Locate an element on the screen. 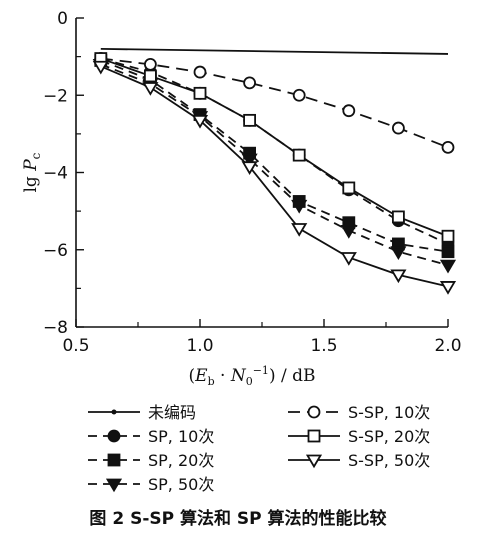 This screenshot has height=541, width=477. legend-label: S-SP, 20次 is located at coordinates (389, 436).